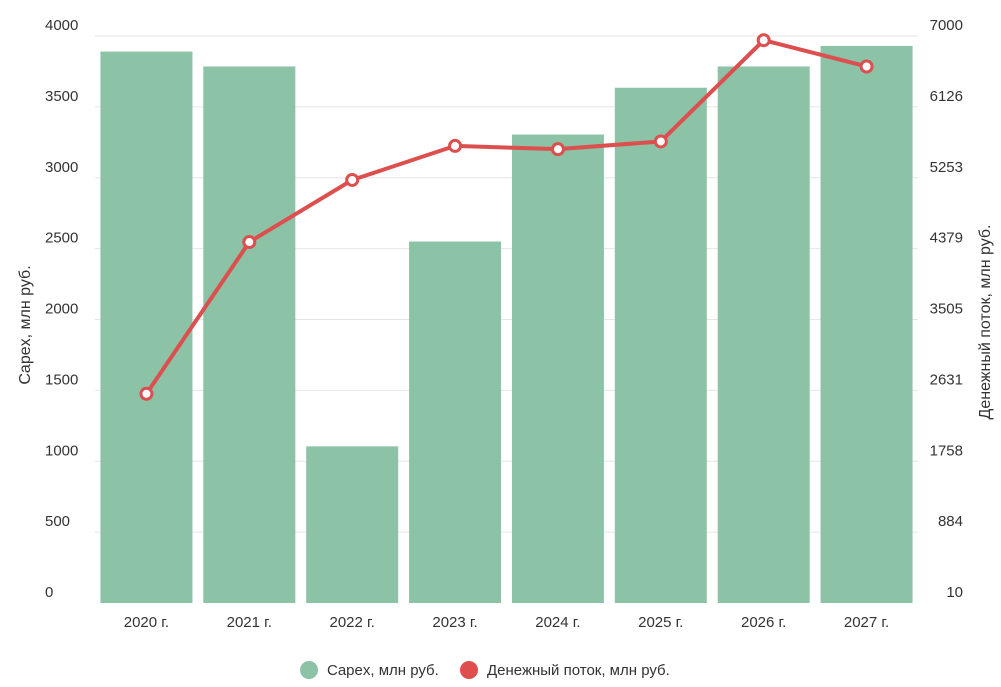 The image size is (1001, 687). Describe the element at coordinates (454, 622) in the screenshot. I see `x-tick-label: 2023 г.` at that location.